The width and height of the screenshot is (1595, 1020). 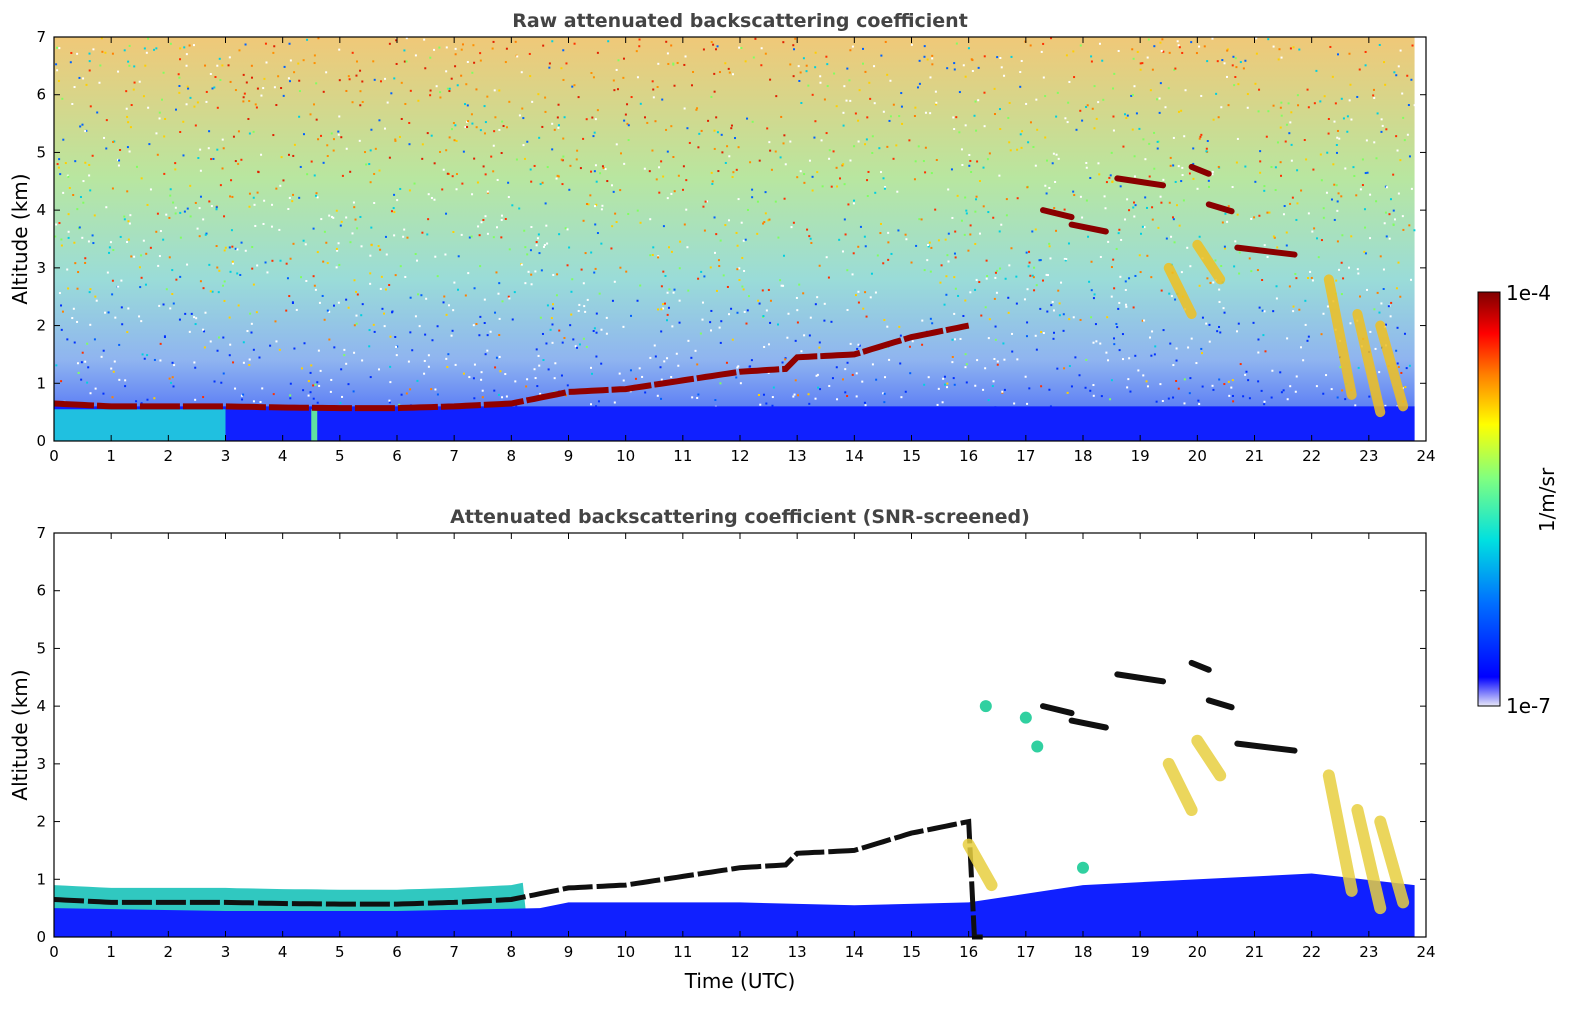 What do you see at coordinates (1528, 706) in the screenshot?
I see `colorbar-min-label: 1e-7` at bounding box center [1528, 706].